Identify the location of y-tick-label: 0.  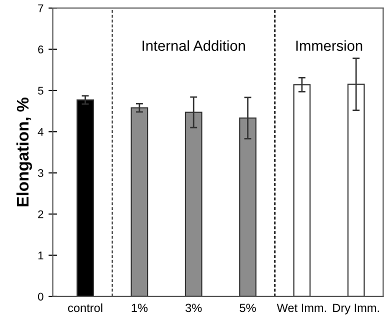
(41, 296).